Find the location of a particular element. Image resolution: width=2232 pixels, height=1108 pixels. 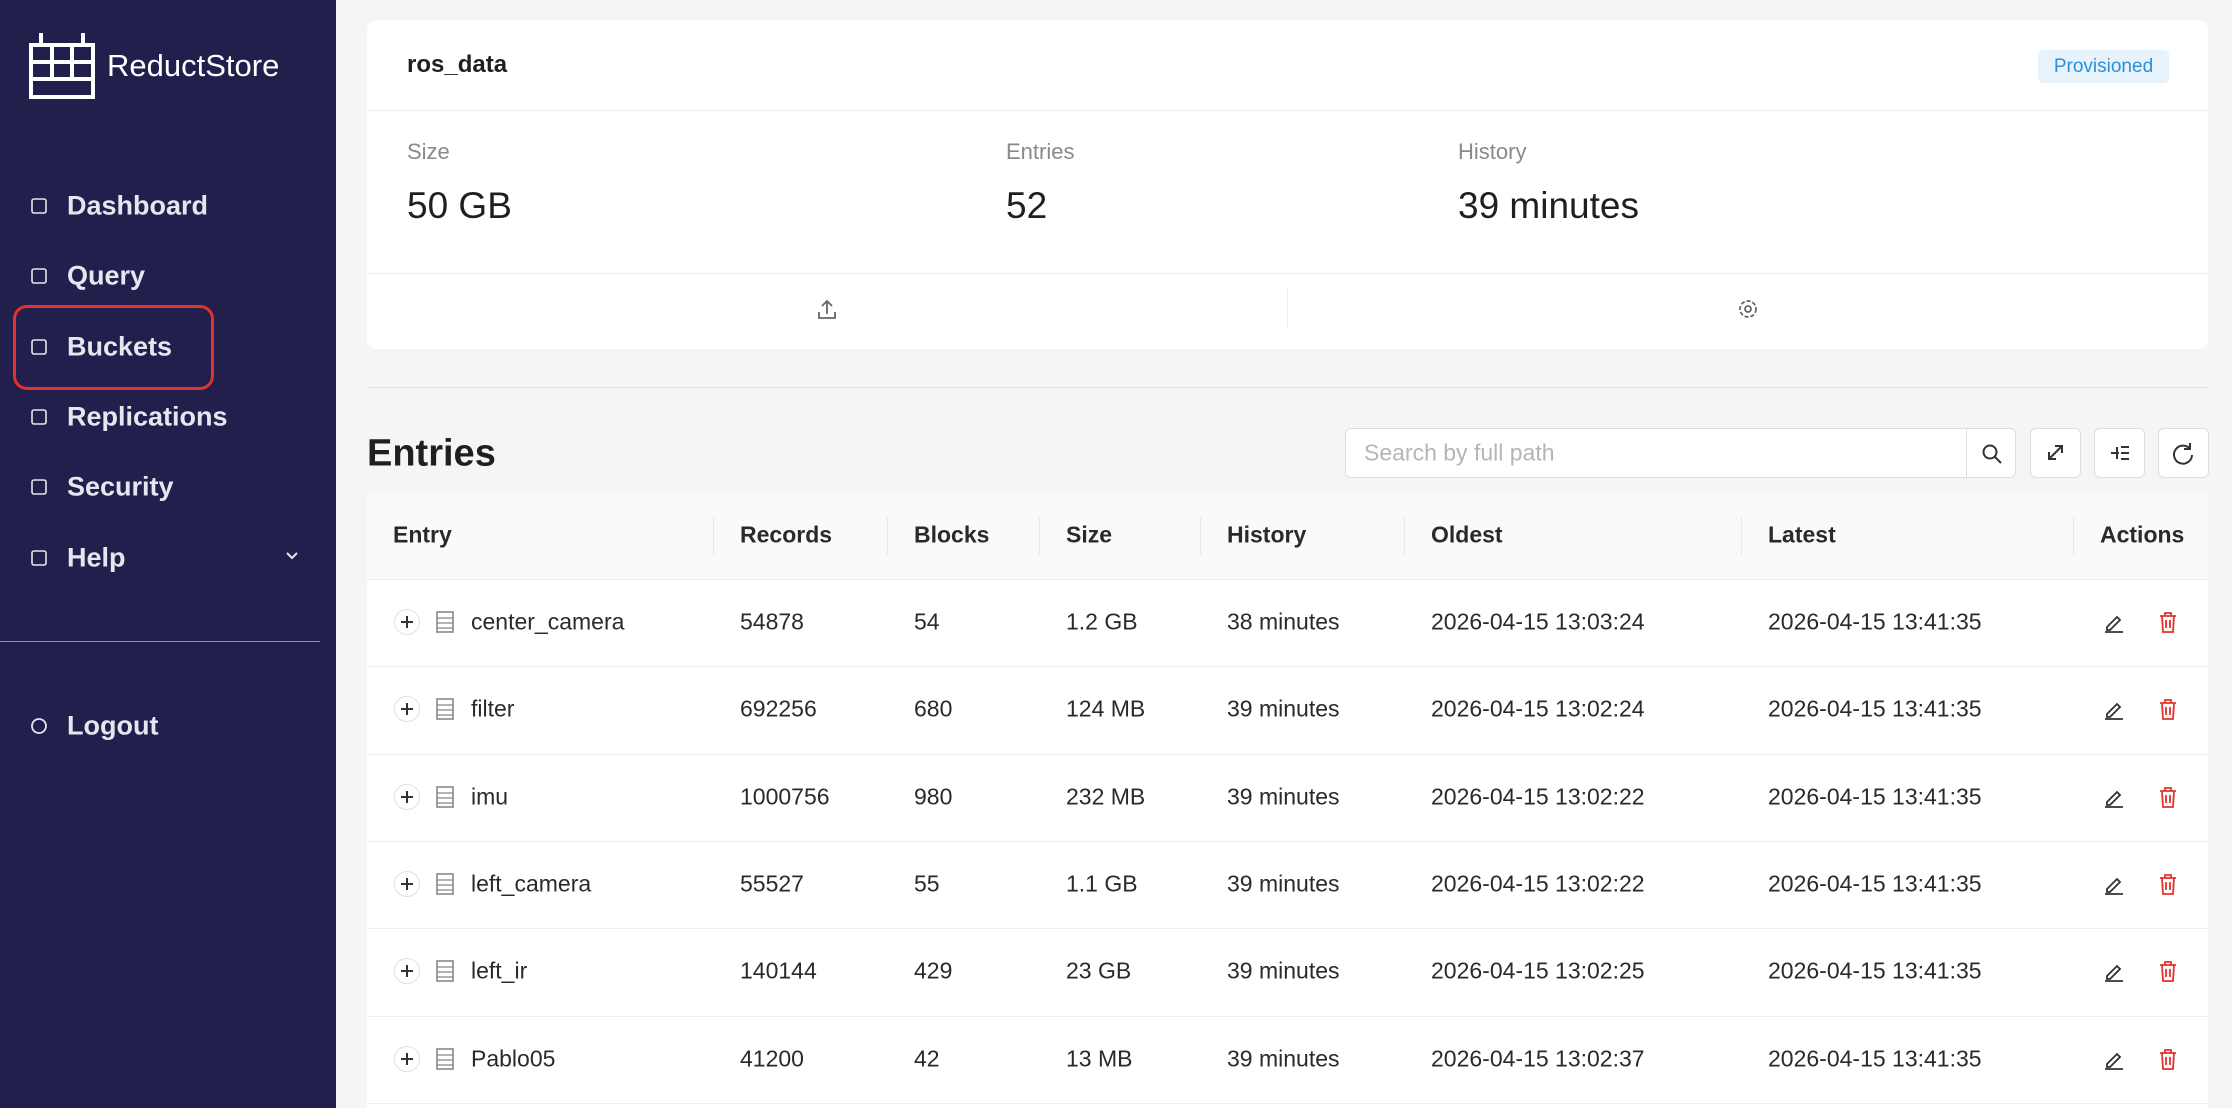

expand-button is located at coordinates (2055, 453).